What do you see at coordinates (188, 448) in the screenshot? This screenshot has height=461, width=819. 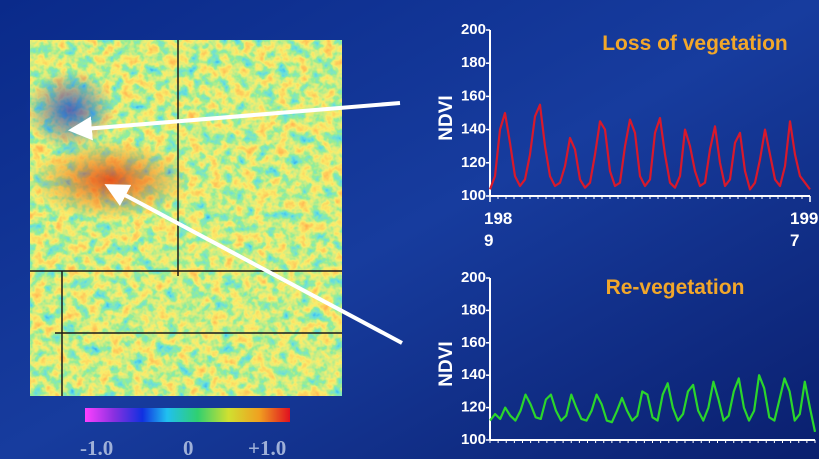 I see `legend-label: 0` at bounding box center [188, 448].